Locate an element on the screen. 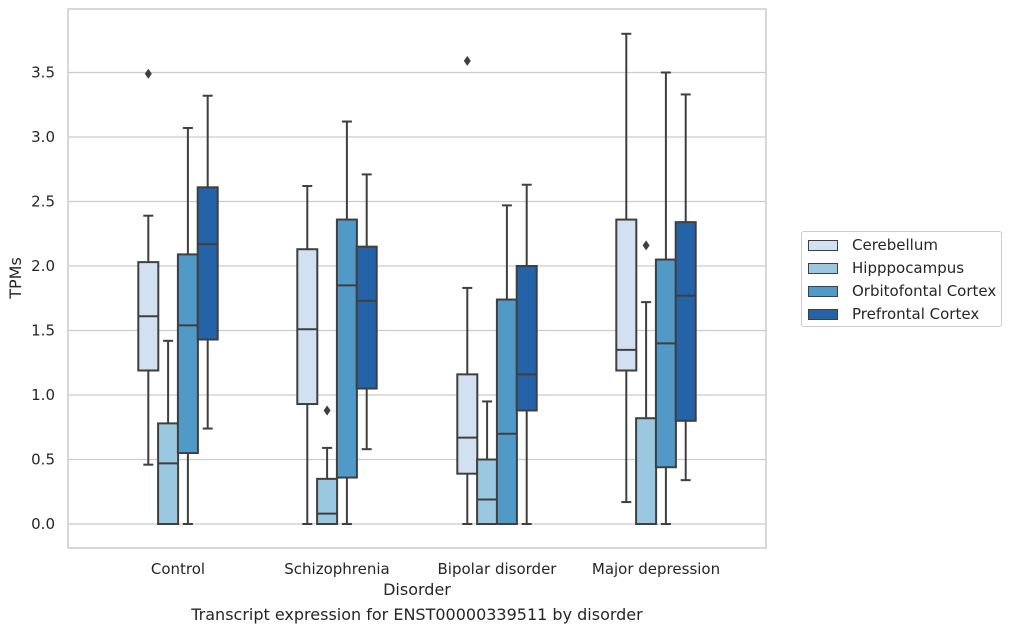 This screenshot has height=634, width=1014. legend-label: Orbitofontal Cortex is located at coordinates (924, 291).